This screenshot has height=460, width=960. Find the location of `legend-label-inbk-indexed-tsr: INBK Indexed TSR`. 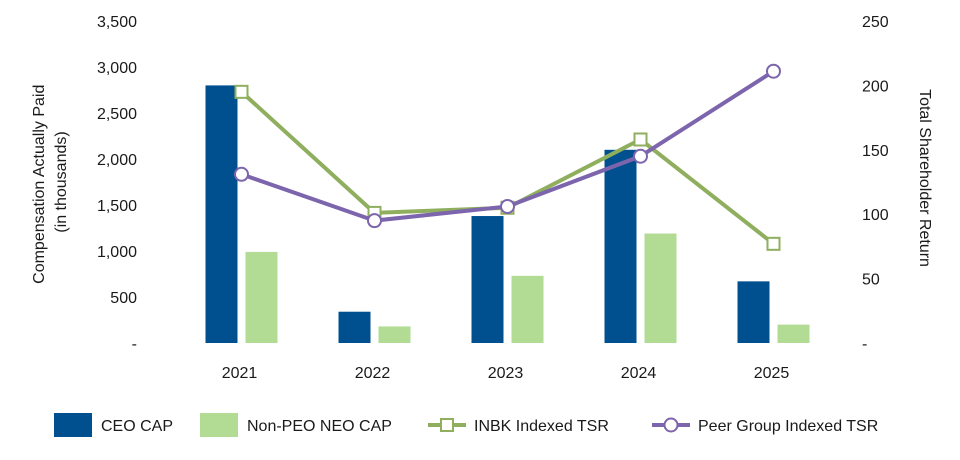

legend-label-inbk-indexed-tsr: INBK Indexed TSR is located at coordinates (541, 426).